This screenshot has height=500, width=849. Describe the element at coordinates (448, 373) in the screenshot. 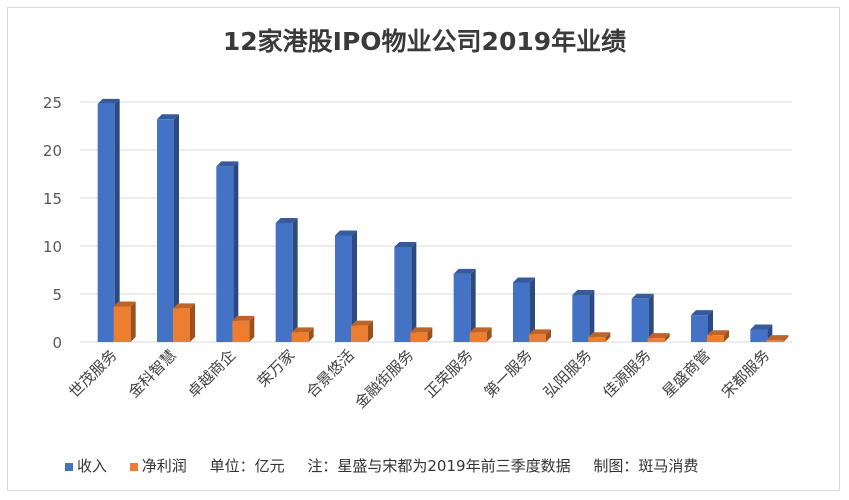

I see `x-tick-label: 正荣服务` at that location.